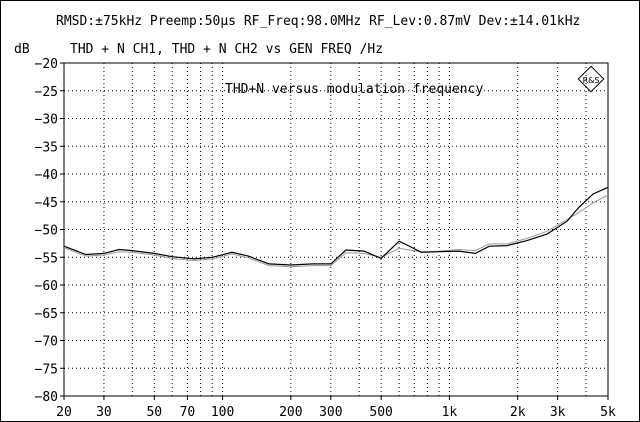 The height and width of the screenshot is (422, 640). Describe the element at coordinates (104, 412) in the screenshot. I see `x-tick-label: 30` at that location.